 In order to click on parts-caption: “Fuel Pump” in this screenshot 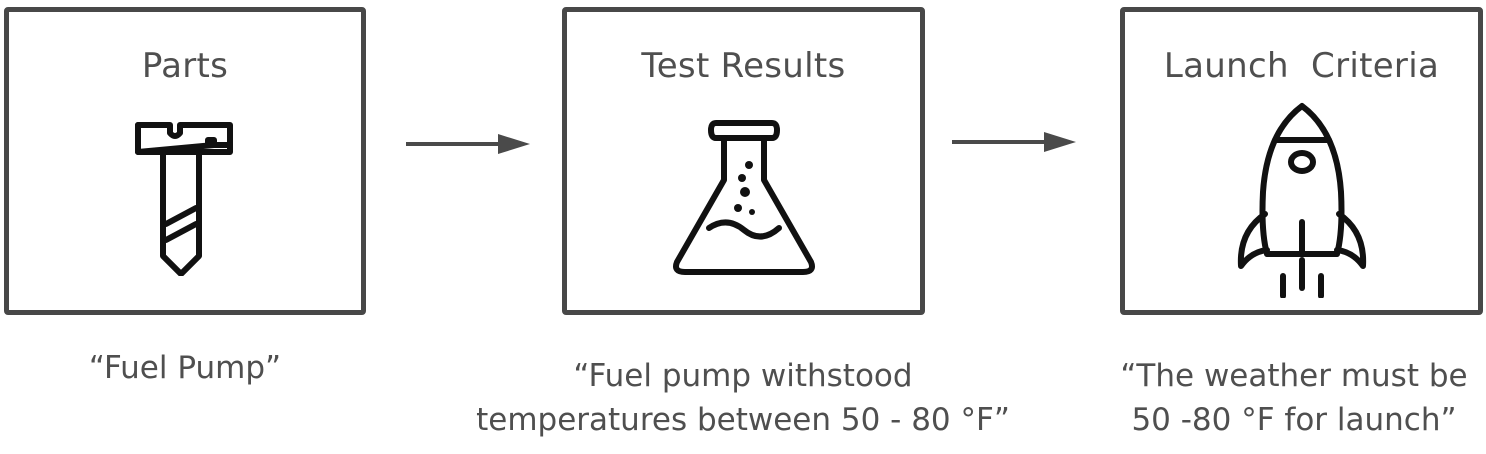, I will do `click(185, 368)`.